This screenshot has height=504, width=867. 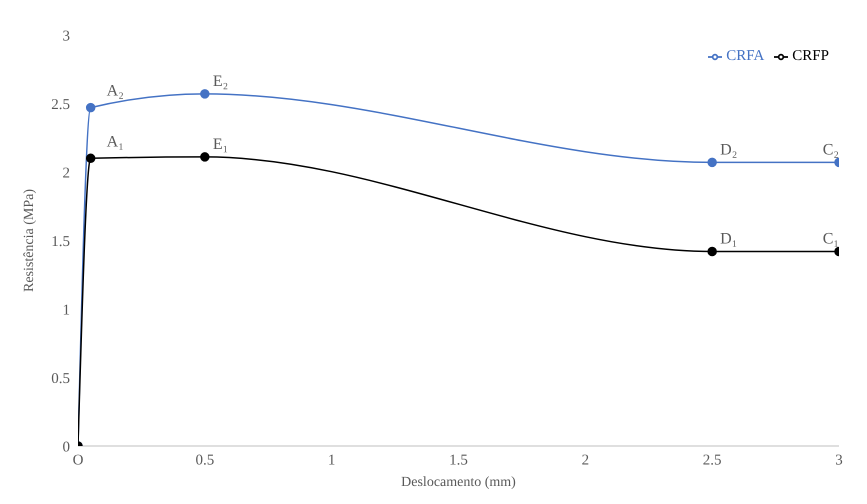 I want to click on x-tick-label: 3, so click(x=839, y=460).